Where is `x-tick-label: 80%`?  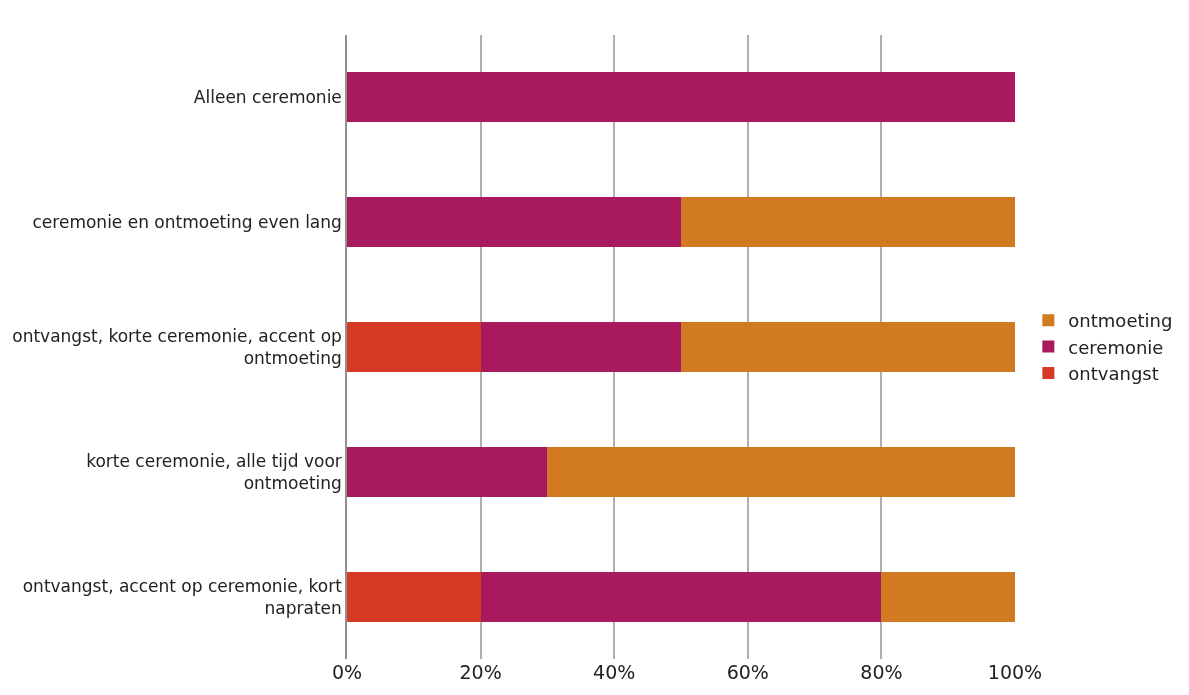
x-tick-label: 80% is located at coordinates (881, 672).